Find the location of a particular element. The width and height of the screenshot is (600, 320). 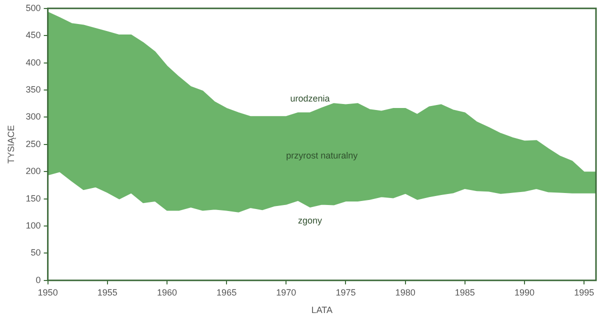

y-tick-label: 350 is located at coordinates (33, 89).